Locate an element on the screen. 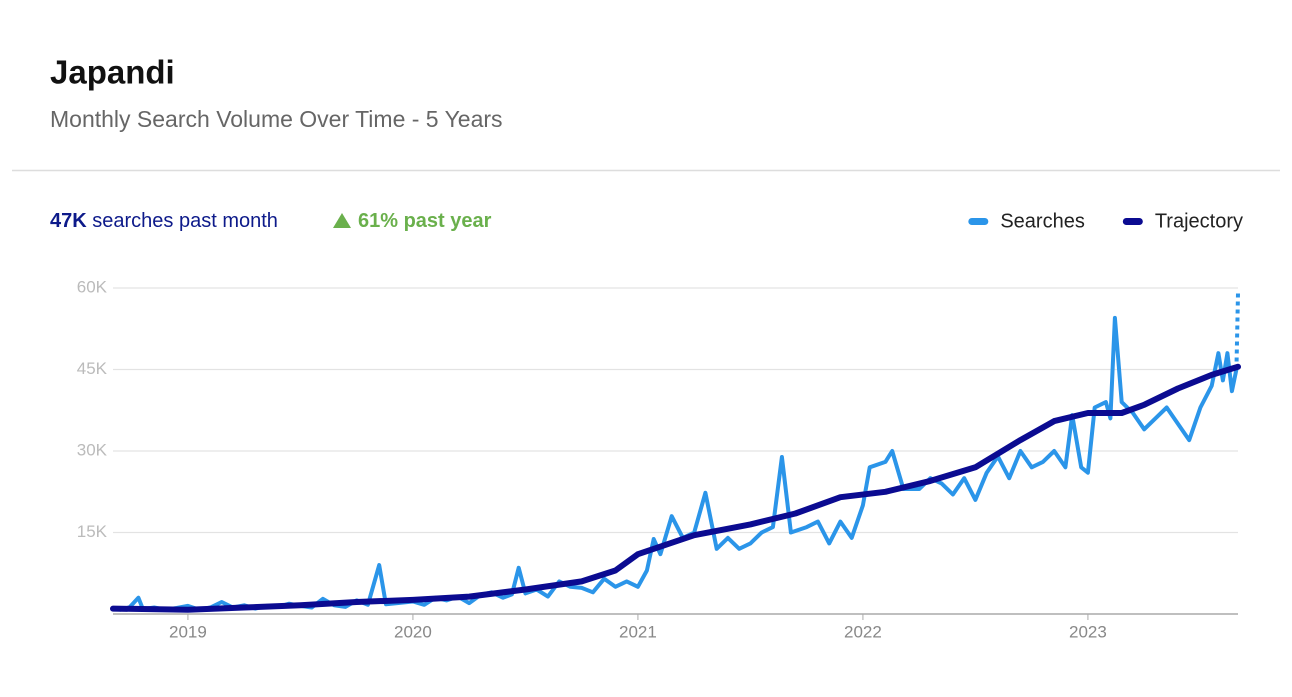  growth: 61% past year is located at coordinates (425, 221).